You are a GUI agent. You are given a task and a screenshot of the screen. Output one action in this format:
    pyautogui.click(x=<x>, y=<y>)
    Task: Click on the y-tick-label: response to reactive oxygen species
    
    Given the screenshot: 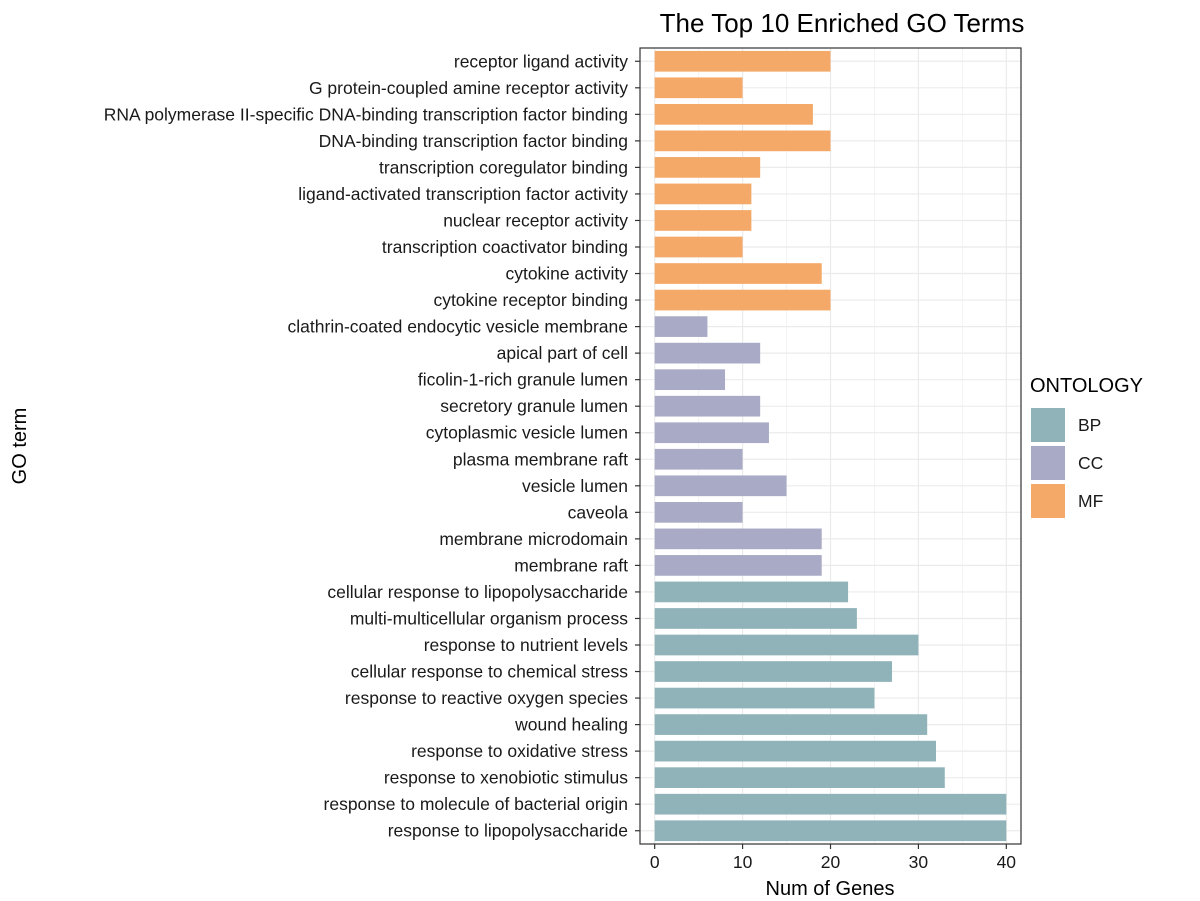 What is the action you would take?
    pyautogui.click(x=486, y=698)
    